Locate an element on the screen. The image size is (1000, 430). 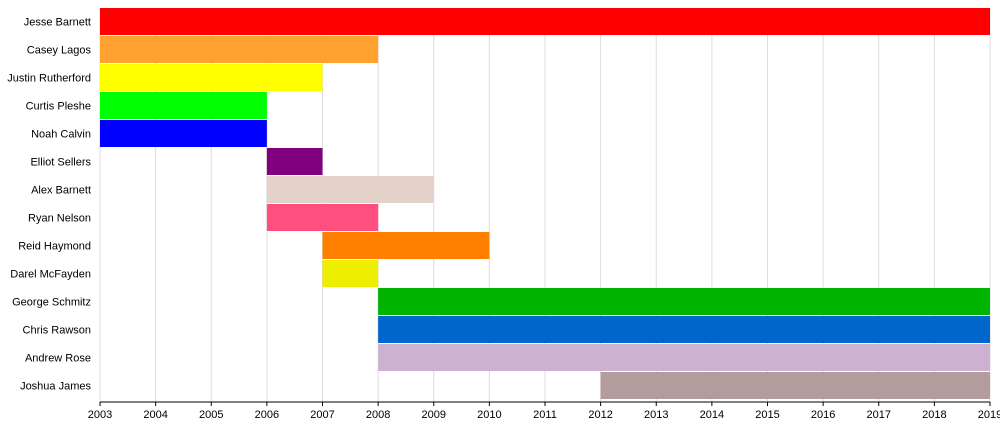
bar-curtis-pleshe is located at coordinates (183, 105).